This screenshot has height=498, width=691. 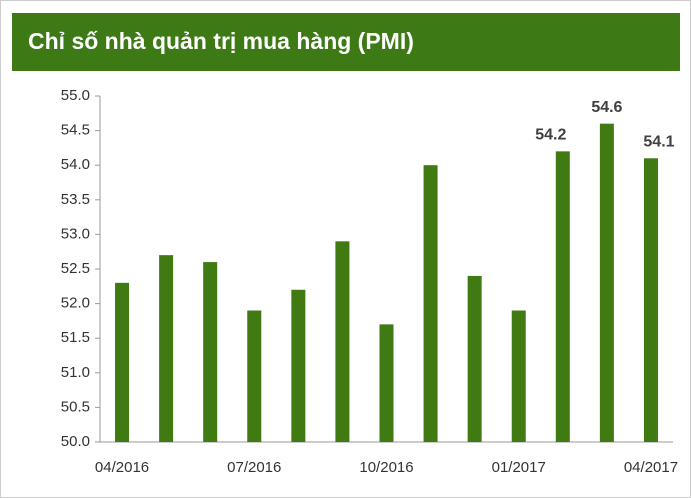 I want to click on title-bar, so click(x=346, y=42).